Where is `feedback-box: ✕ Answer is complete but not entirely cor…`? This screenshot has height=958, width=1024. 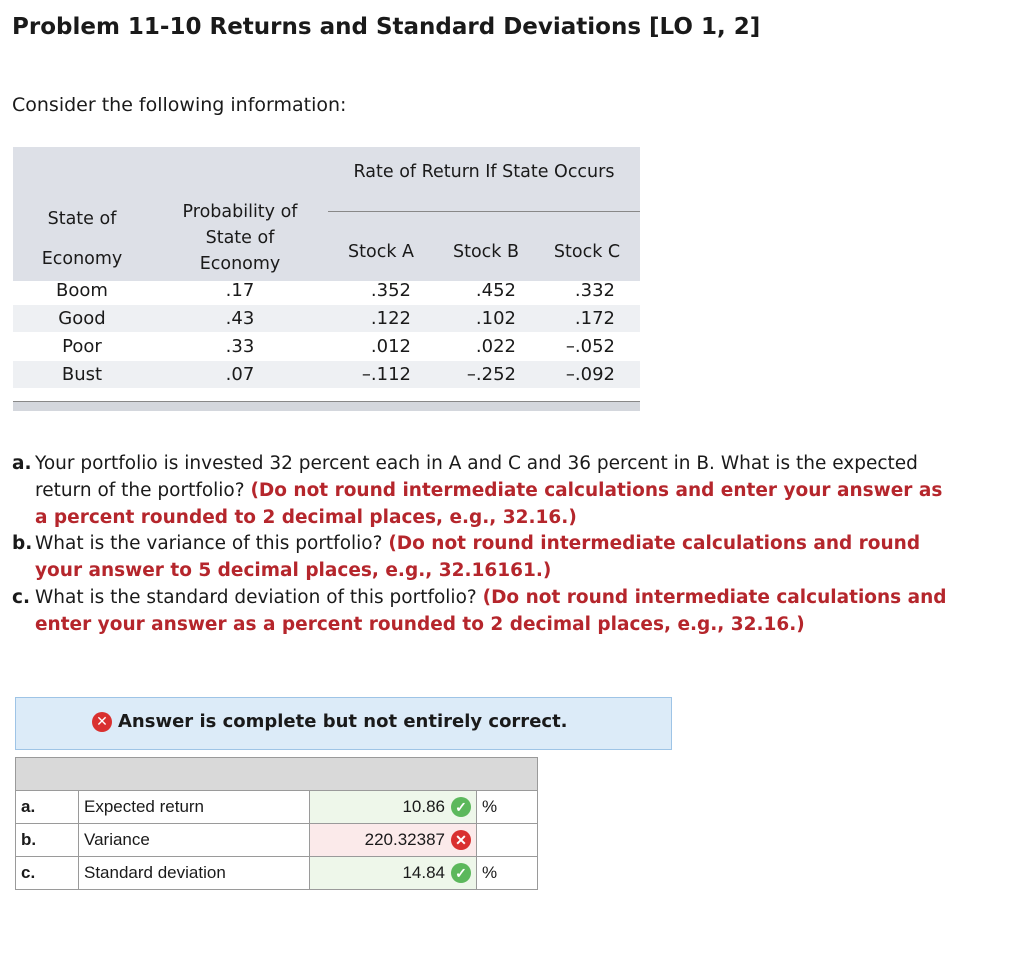 feedback-box: ✕ Answer is complete but not entirely cor… is located at coordinates (343, 723).